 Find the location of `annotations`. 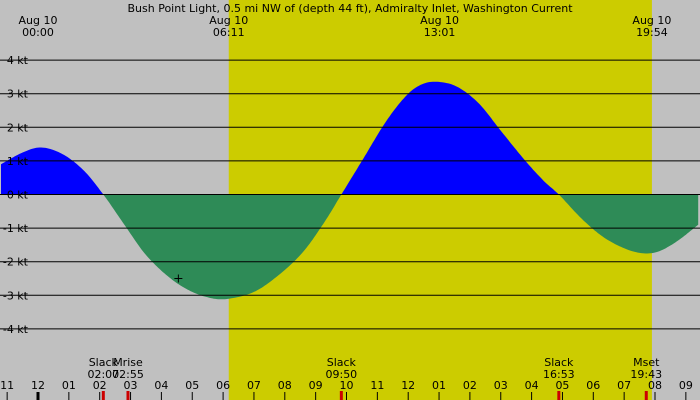

annotations is located at coordinates (178, 278).